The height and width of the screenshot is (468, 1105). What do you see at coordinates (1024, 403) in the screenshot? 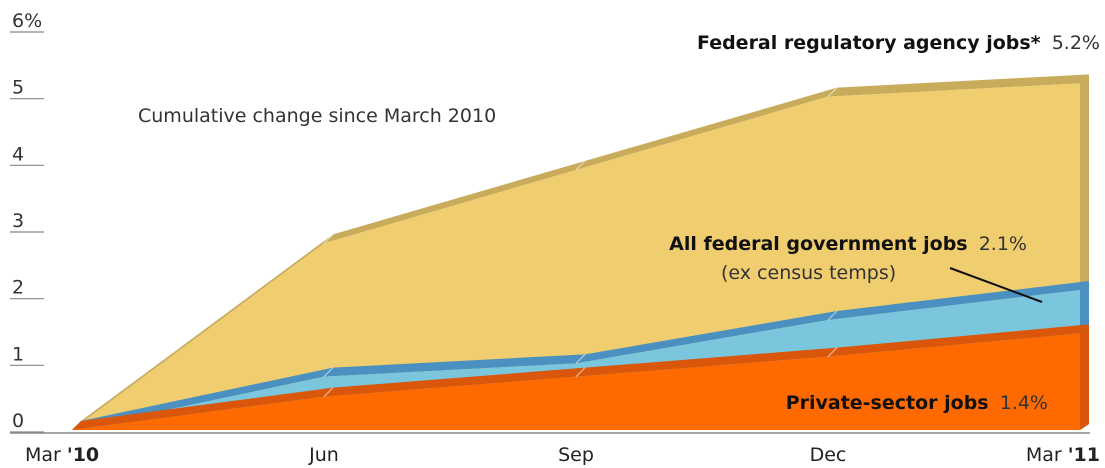
I see `series-value-private: 1.4%` at bounding box center [1024, 403].